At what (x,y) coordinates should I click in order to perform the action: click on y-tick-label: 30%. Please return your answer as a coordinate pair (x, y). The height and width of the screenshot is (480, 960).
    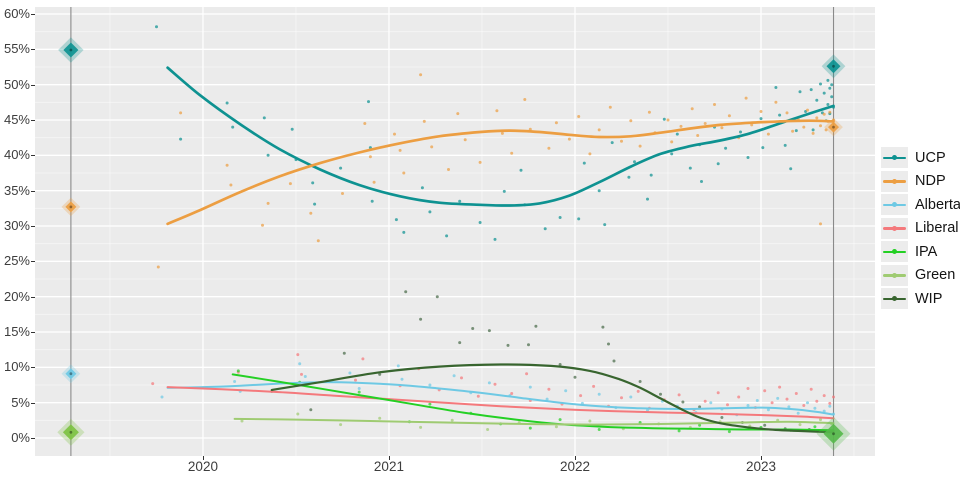
    Looking at the image, I should click on (16, 225).